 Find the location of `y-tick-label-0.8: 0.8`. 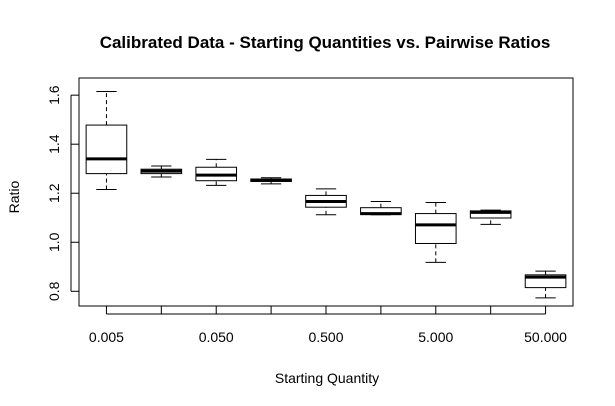

y-tick-label-0.8: 0.8 is located at coordinates (54, 291).